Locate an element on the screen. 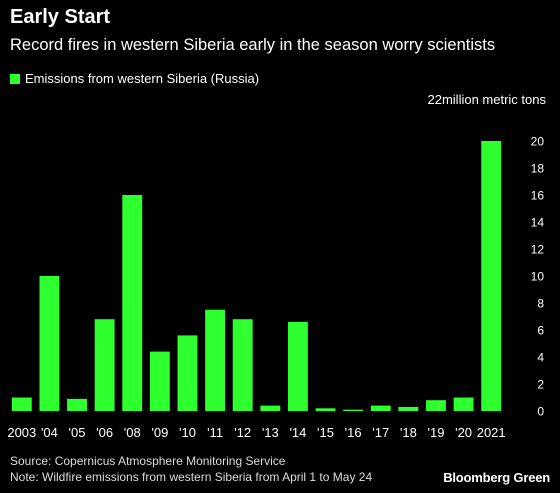  y-tick-label: 0 is located at coordinates (540, 412).